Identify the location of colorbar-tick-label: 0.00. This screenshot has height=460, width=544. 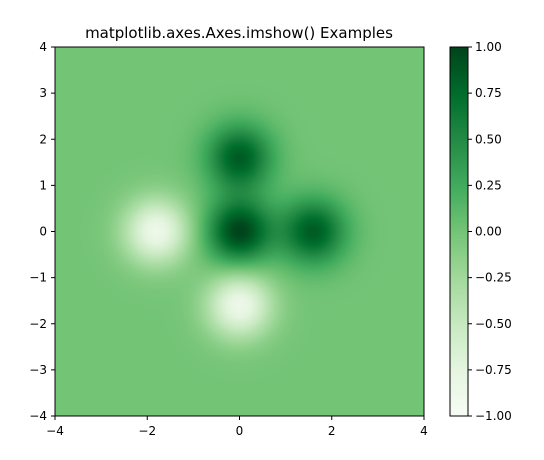
(488, 232).